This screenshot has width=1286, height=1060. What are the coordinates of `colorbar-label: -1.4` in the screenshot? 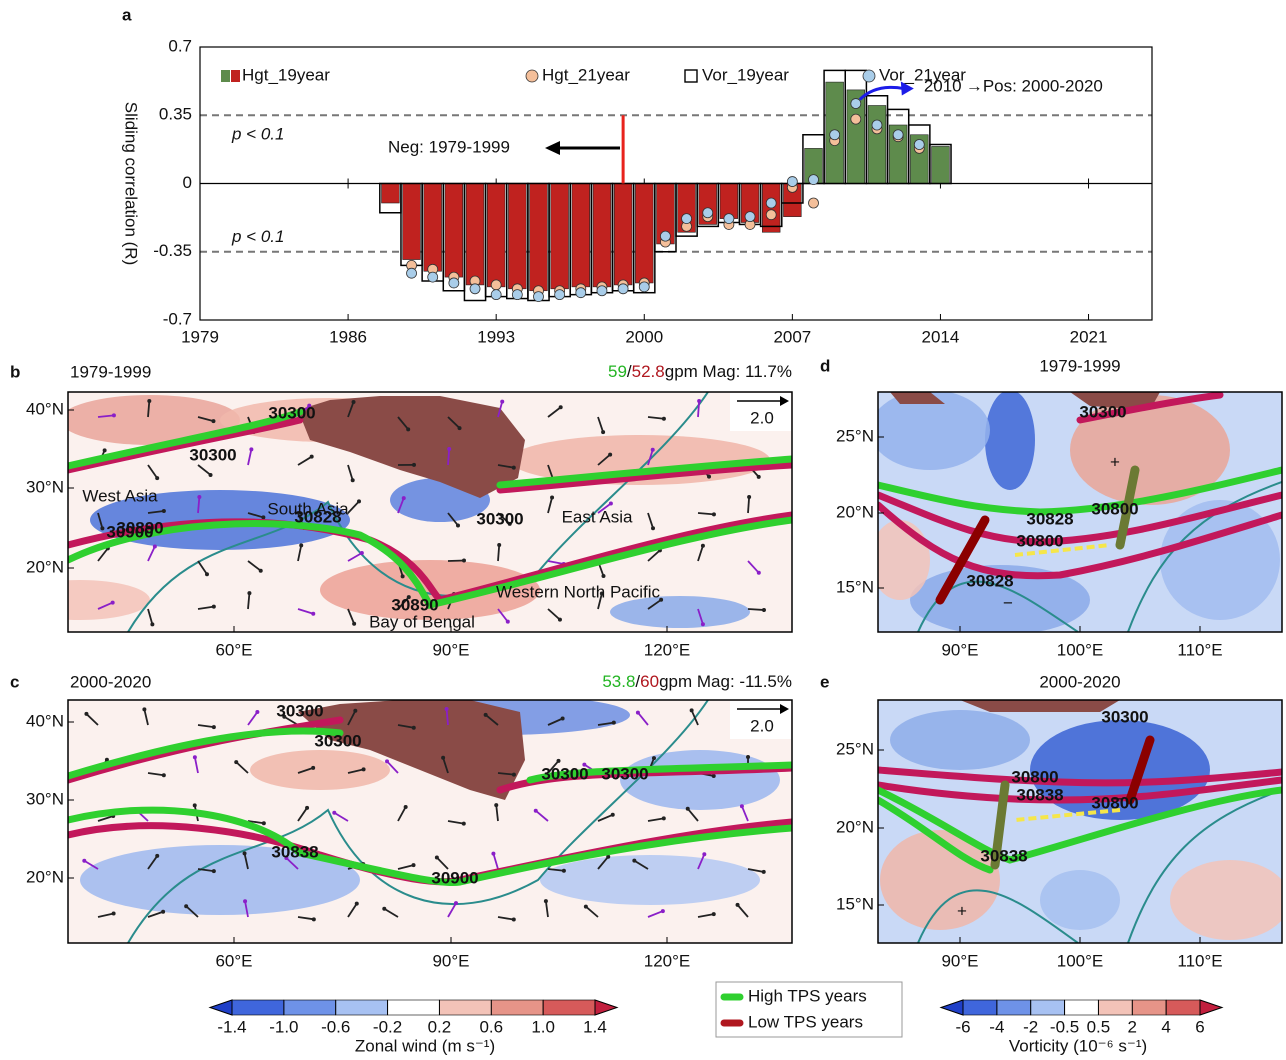 It's located at (231, 1026).